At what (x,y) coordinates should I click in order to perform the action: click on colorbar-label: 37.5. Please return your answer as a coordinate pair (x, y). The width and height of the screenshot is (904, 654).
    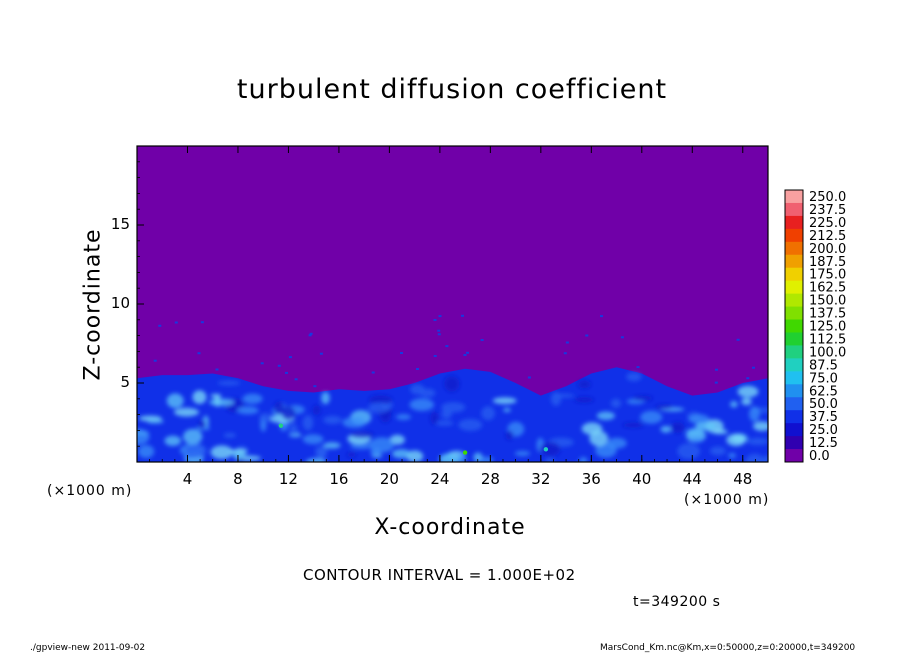
    Looking at the image, I should click on (823, 417).